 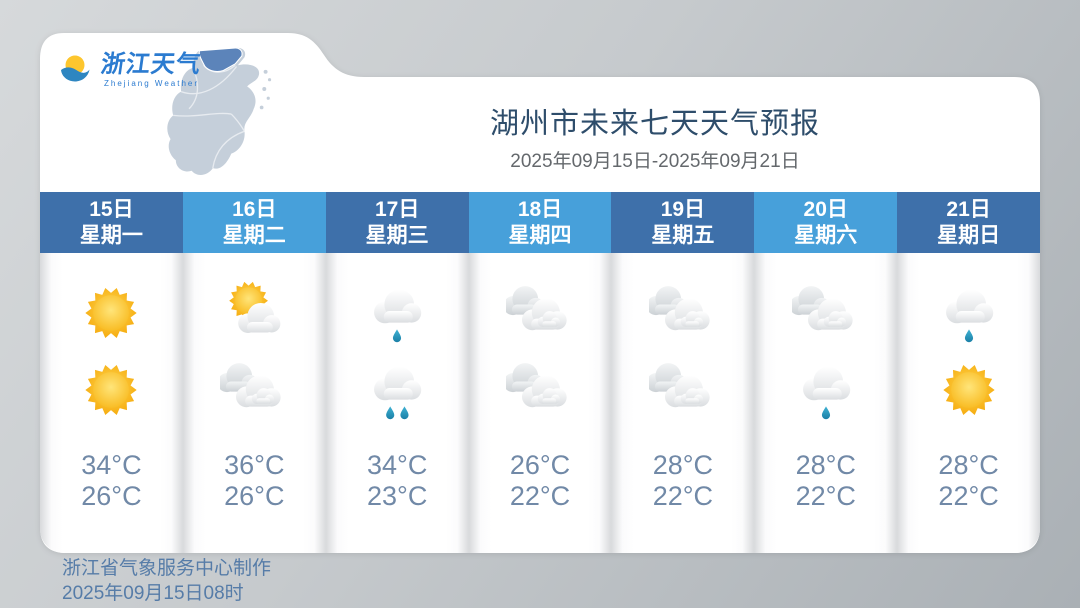 I want to click on zhejiang-map, so click(x=226, y=118).